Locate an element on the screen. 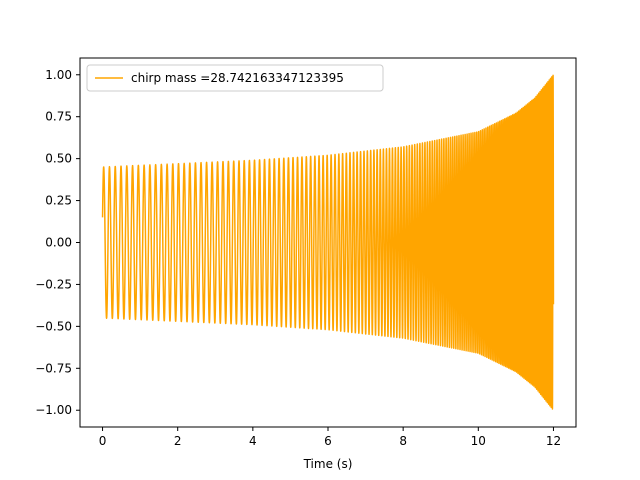 The width and height of the screenshot is (640, 480). legend: chirp mass =28.742163347123395 is located at coordinates (235, 78).